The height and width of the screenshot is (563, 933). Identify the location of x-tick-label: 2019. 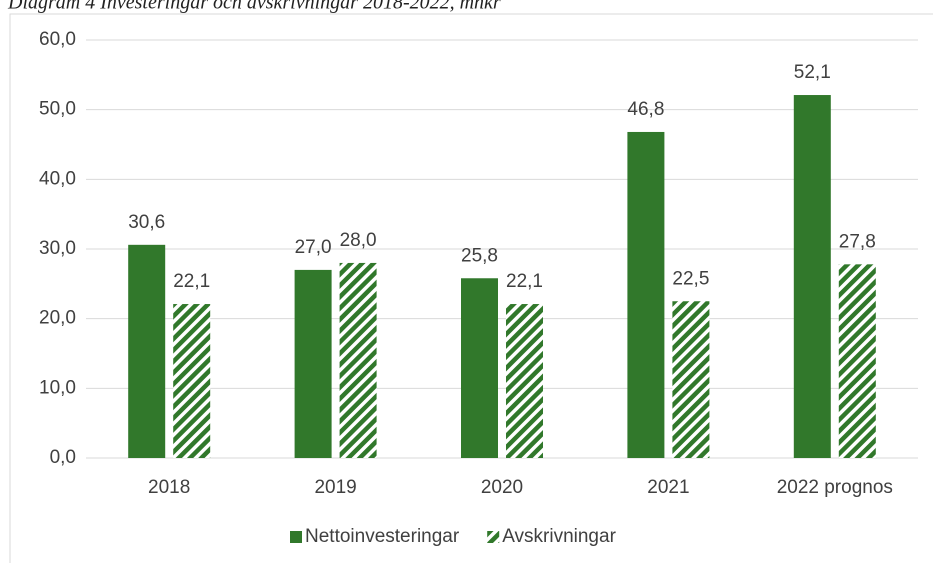
(335, 487).